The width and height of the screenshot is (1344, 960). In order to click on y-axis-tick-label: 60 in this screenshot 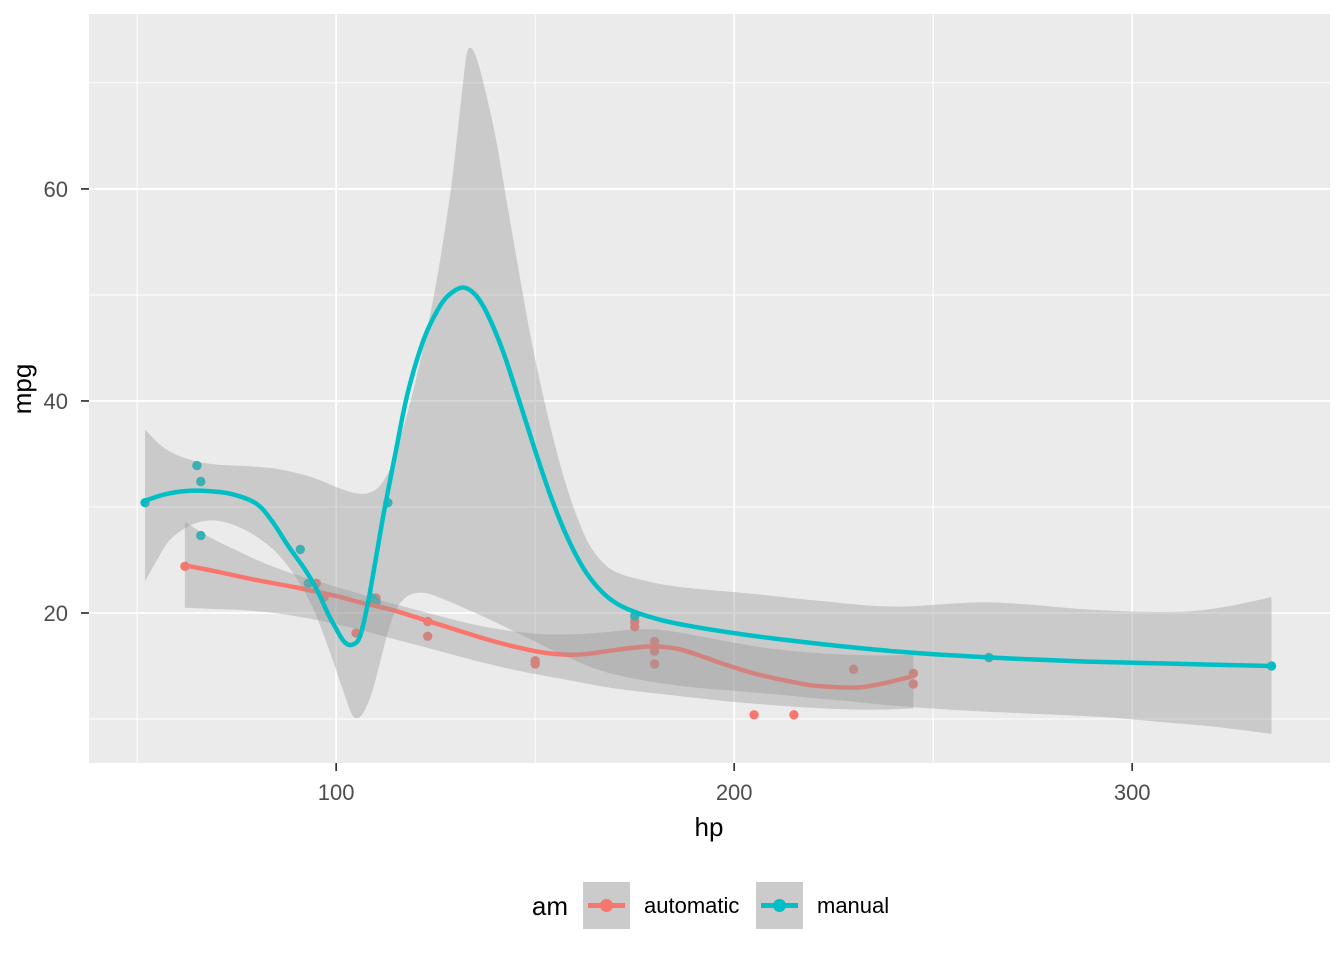, I will do `click(56, 189)`.